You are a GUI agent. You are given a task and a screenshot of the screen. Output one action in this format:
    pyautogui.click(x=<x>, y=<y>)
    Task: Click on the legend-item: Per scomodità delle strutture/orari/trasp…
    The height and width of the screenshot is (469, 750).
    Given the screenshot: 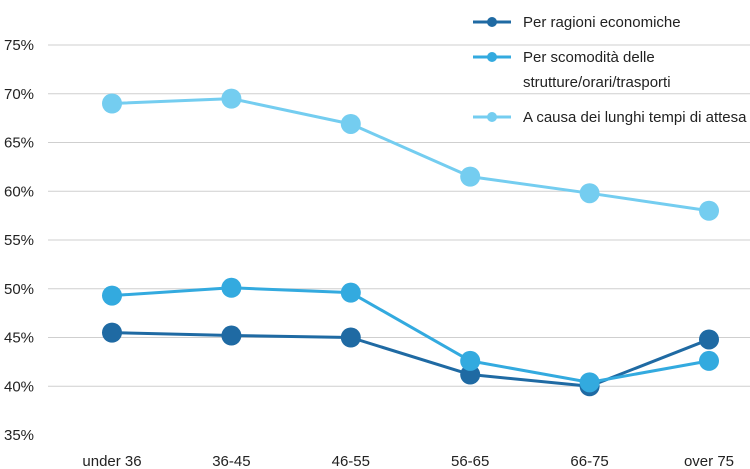 What is the action you would take?
    pyautogui.click(x=572, y=70)
    